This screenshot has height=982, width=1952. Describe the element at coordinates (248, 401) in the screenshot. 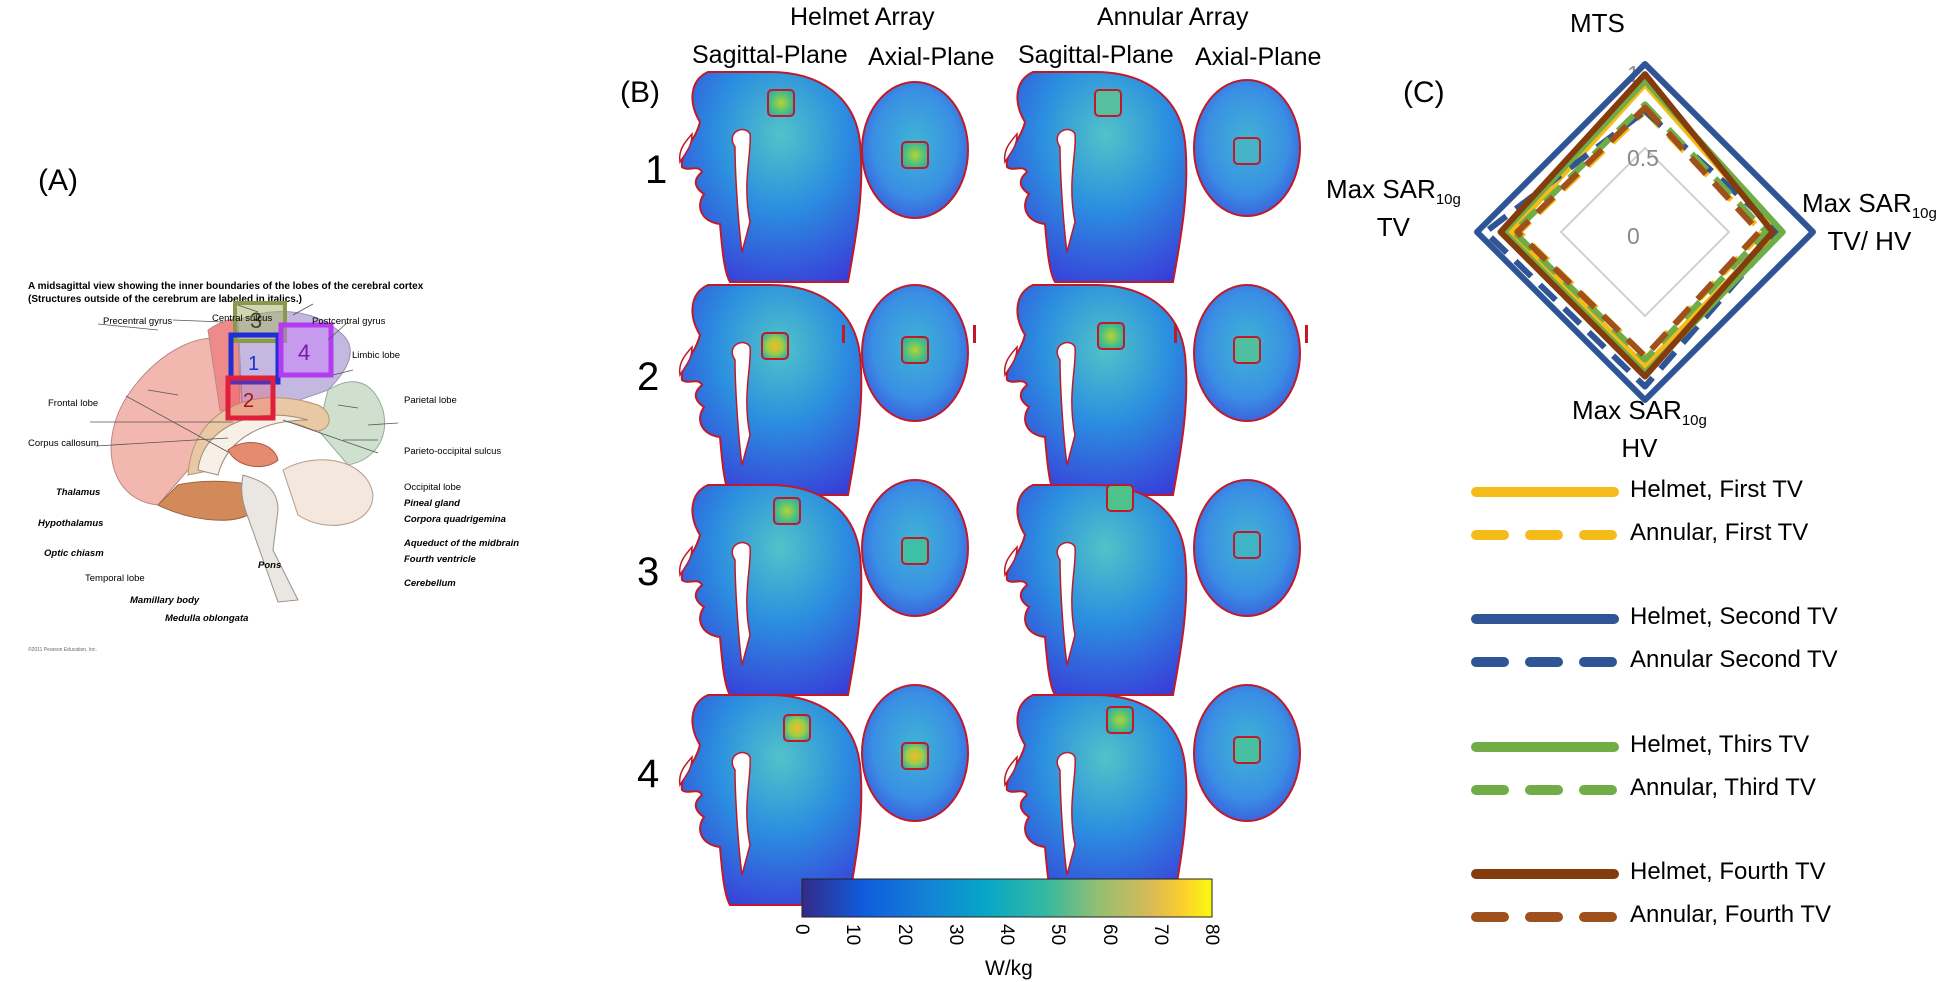

I see `target-label-2: 2` at that location.